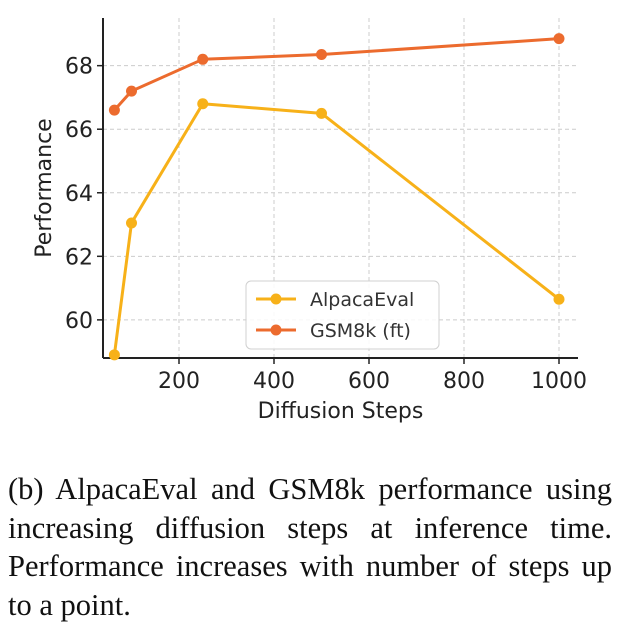 This screenshot has width=627, height=639. Describe the element at coordinates (341, 411) in the screenshot. I see `x-axis-label: Diffusion Steps` at that location.